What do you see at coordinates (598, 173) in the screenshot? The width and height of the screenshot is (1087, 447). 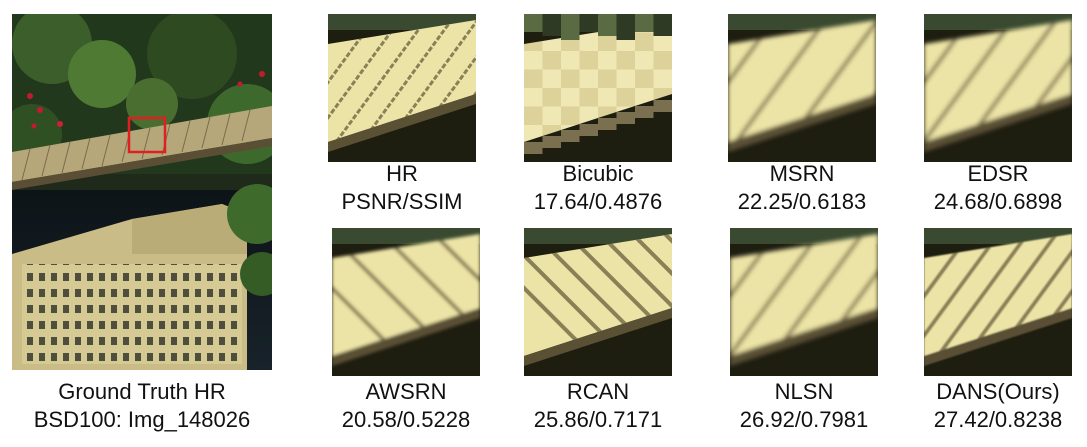 I see `method-name: Bicubic` at bounding box center [598, 173].